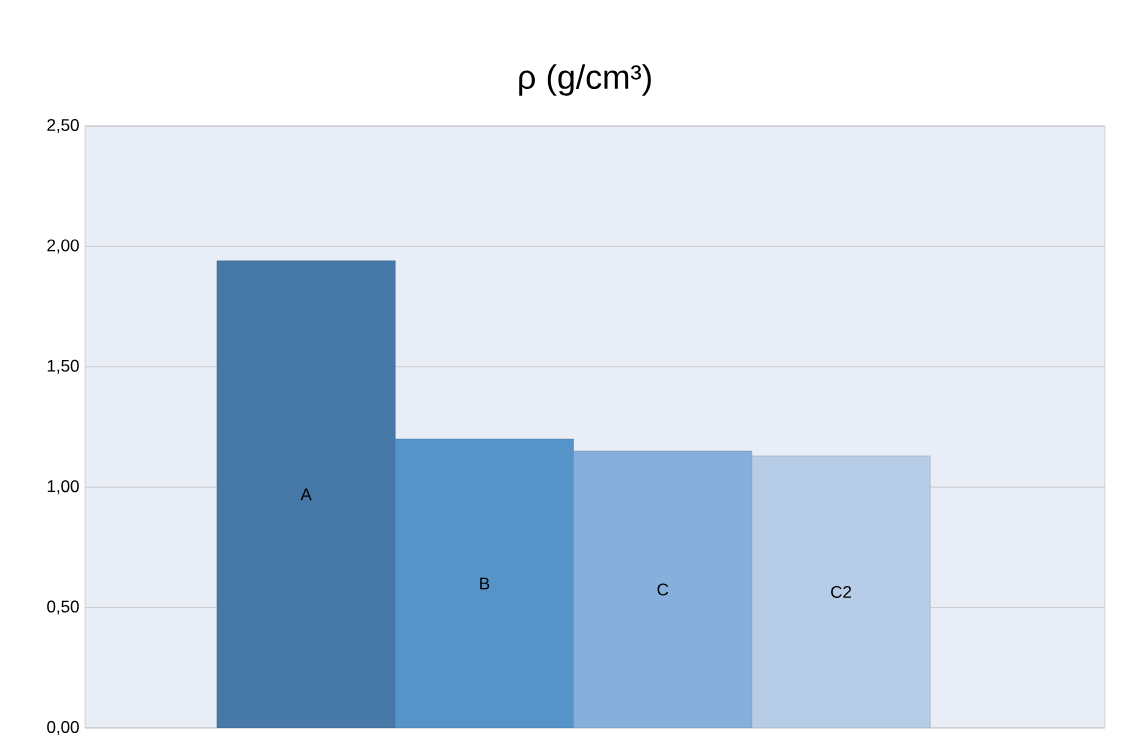 This screenshot has width=1131, height=751. I want to click on y-tick-label: 0,50, so click(63, 607).